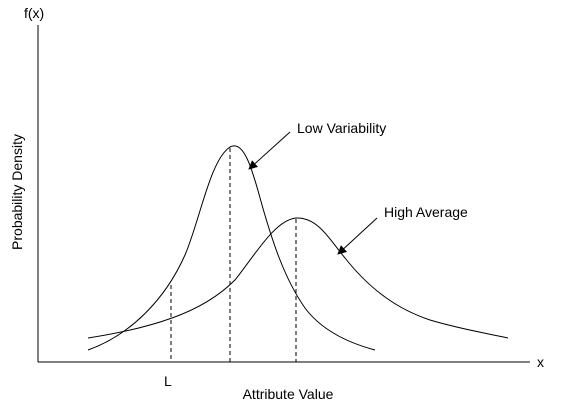  What do you see at coordinates (269, 150) in the screenshot?
I see `arrow-low-variability` at bounding box center [269, 150].